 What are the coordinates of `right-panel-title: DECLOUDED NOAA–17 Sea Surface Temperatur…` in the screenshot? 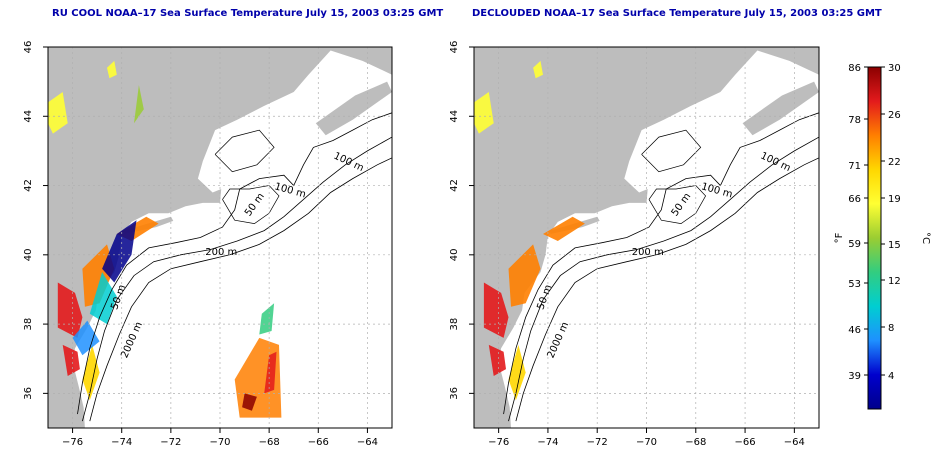 It's located at (677, 13).